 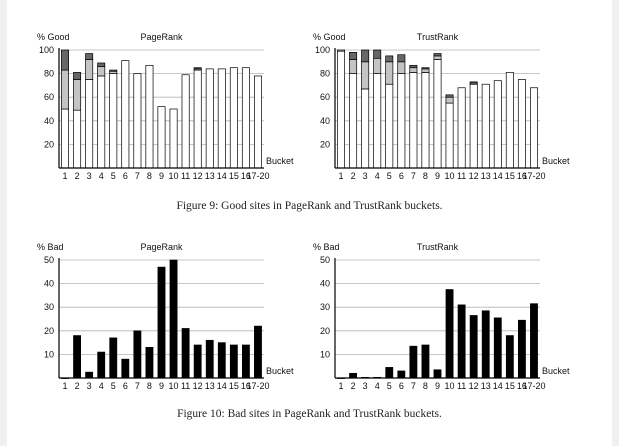 What do you see at coordinates (161, 37) in the screenshot?
I see `chart-title: PageRank` at bounding box center [161, 37].